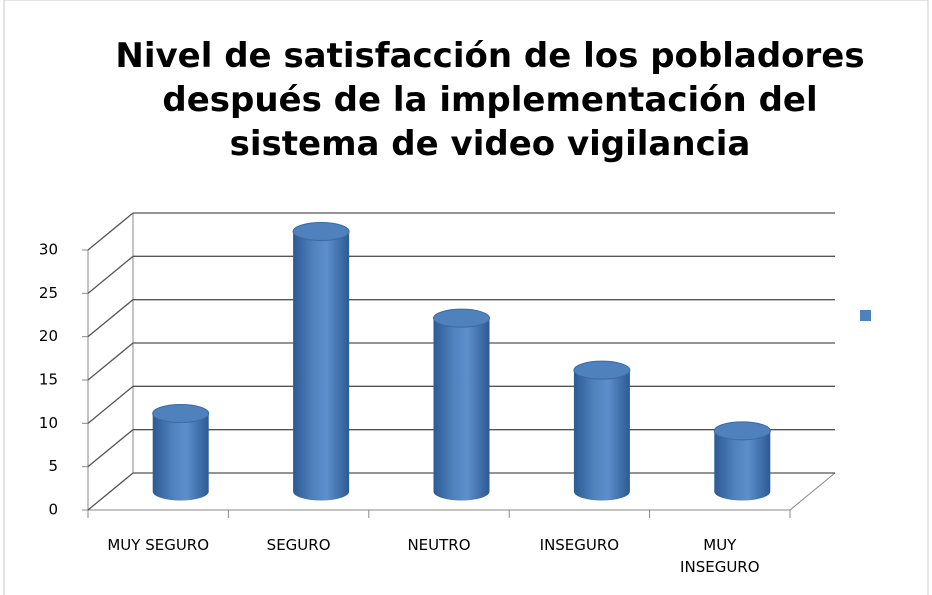 This screenshot has width=932, height=595. I want to click on x-tick-label: SEGURO, so click(298, 545).